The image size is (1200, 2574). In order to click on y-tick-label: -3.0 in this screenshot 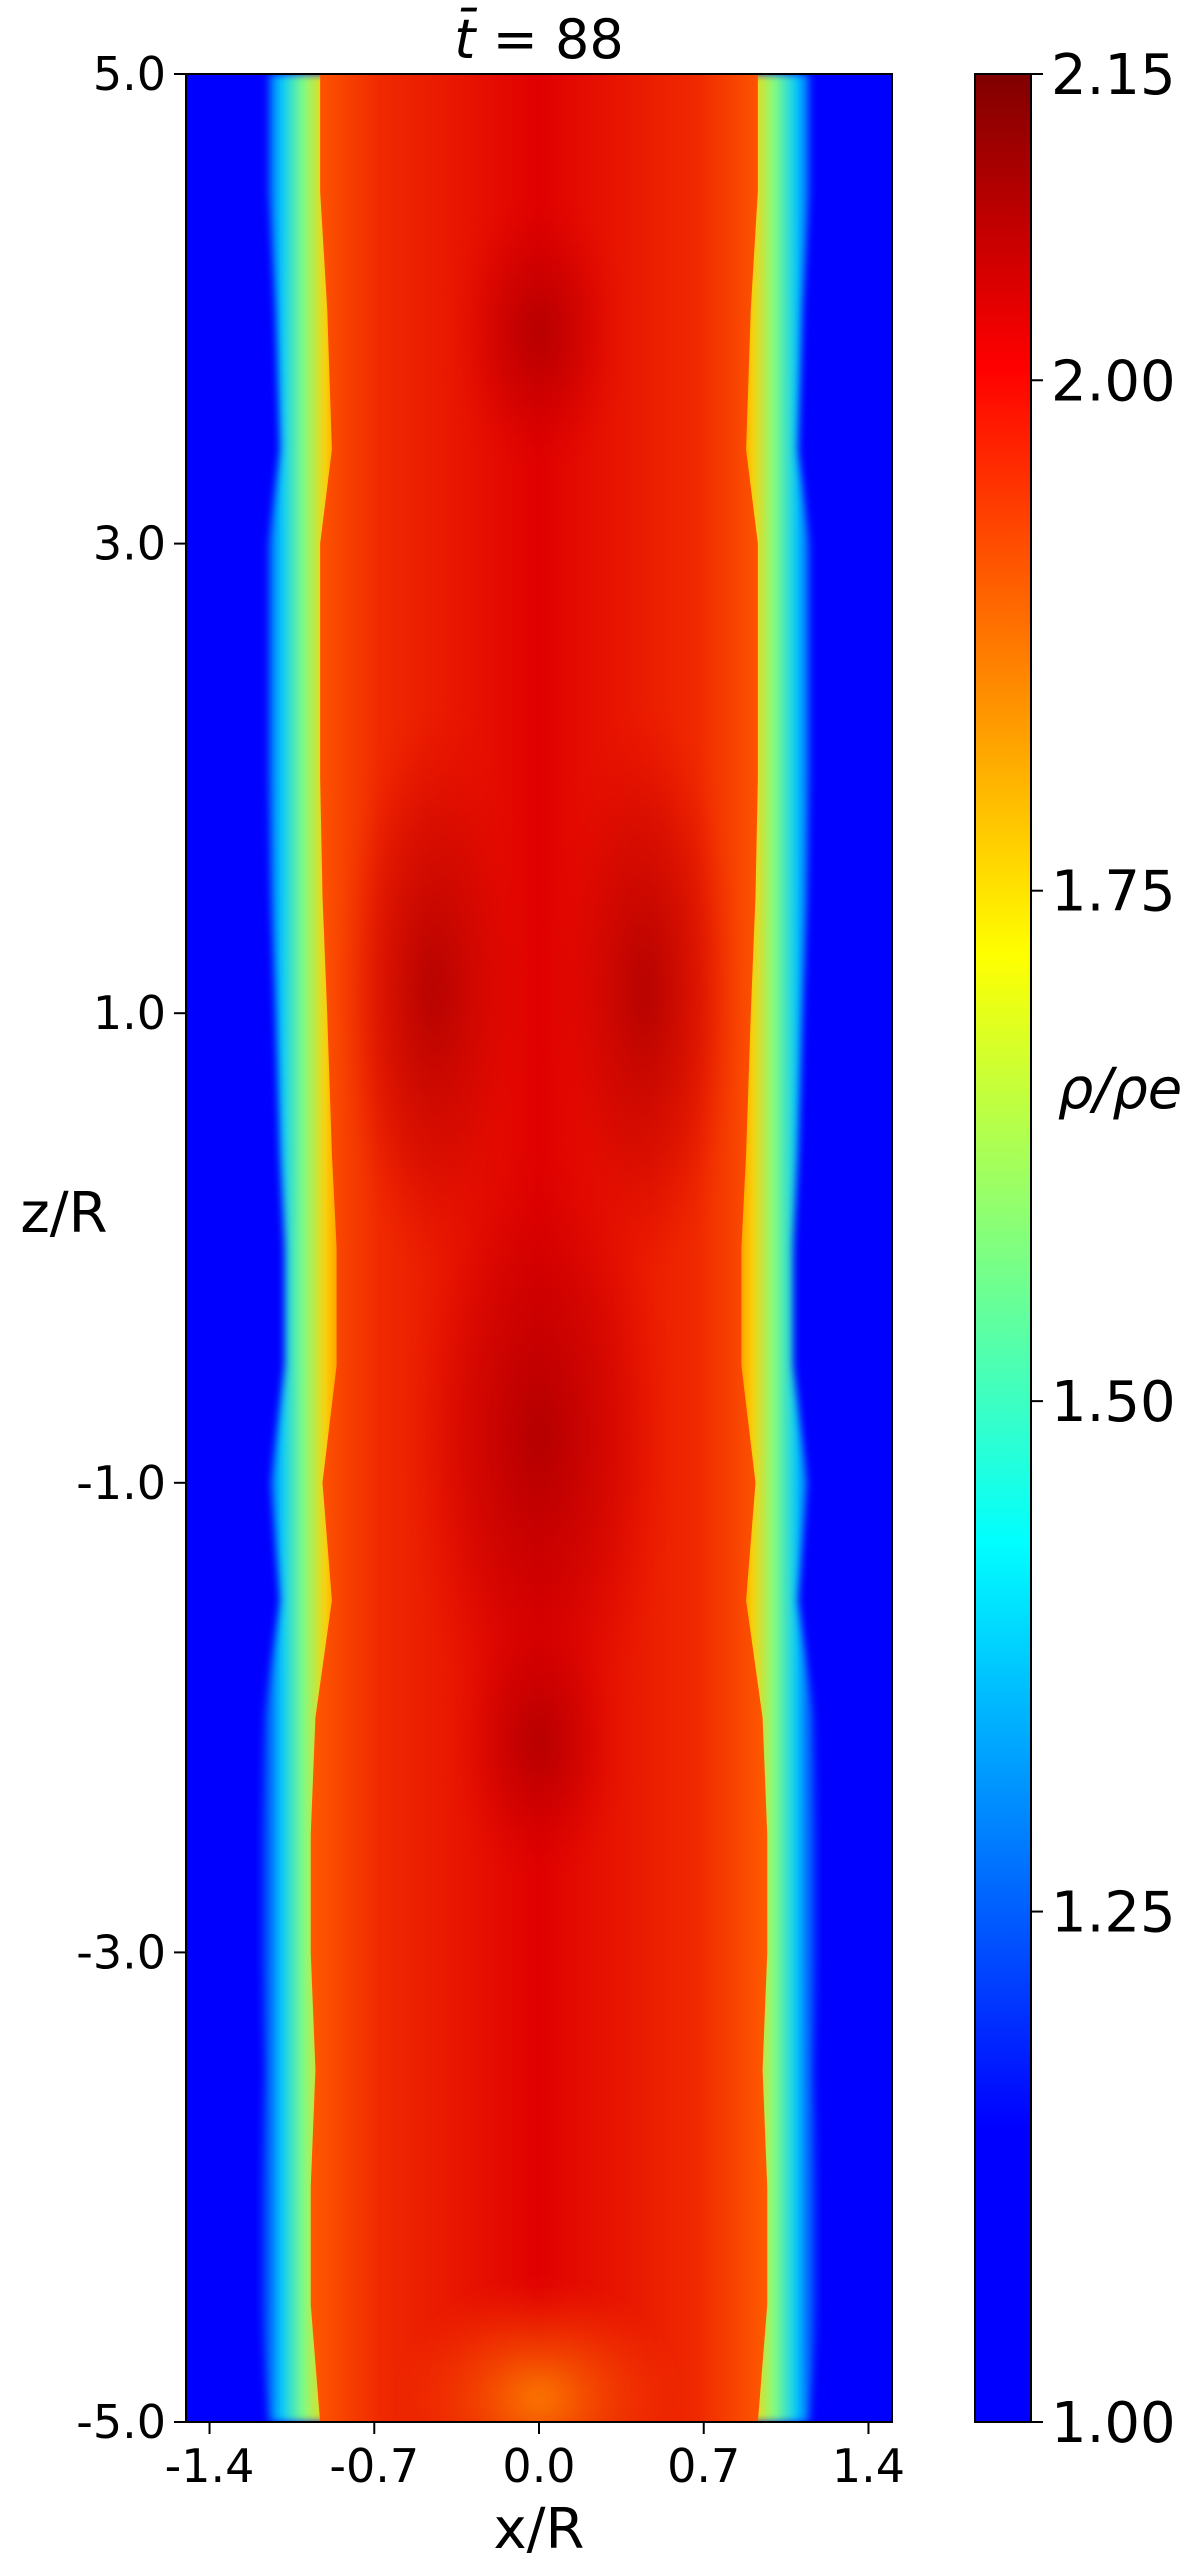, I will do `click(121, 1952)`.